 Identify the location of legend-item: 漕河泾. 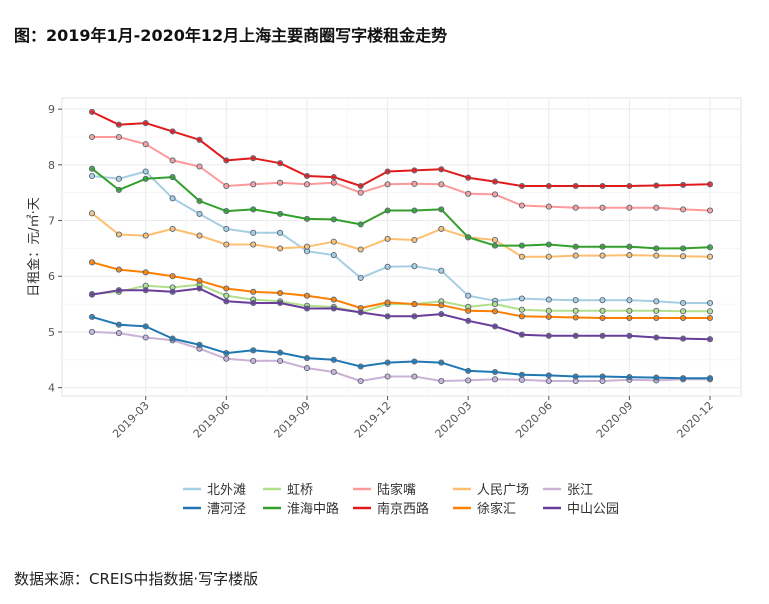
(214, 509).